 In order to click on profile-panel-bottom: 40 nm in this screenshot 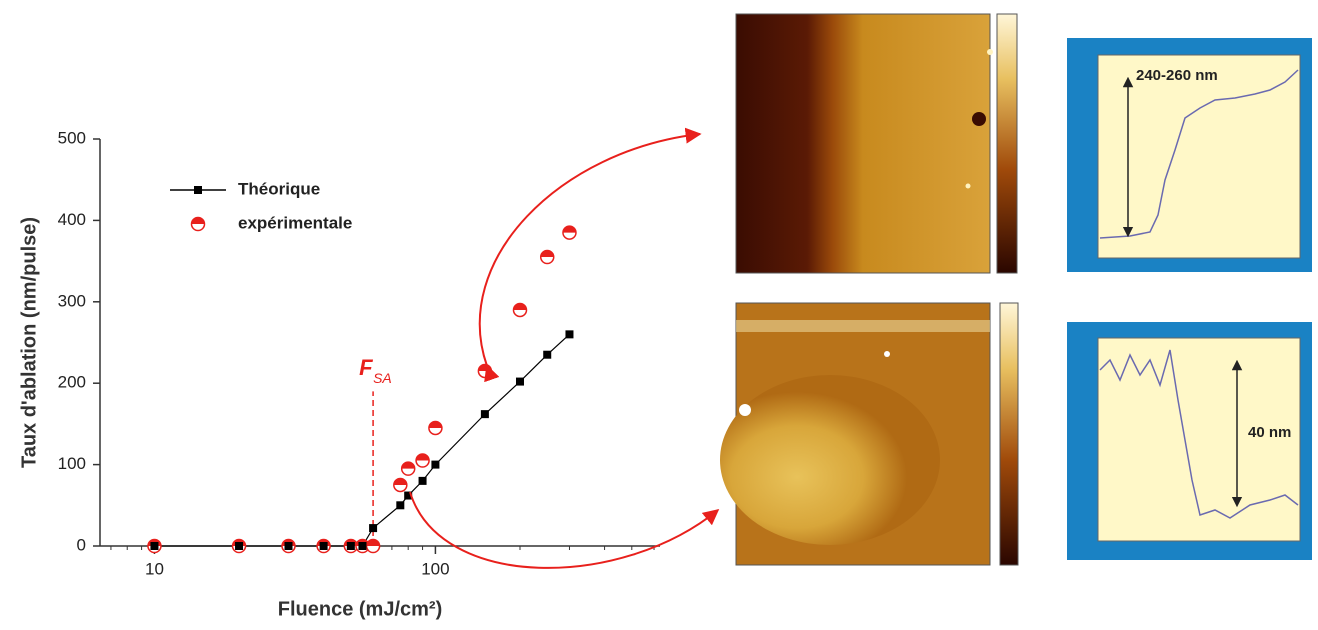, I will do `click(1189, 441)`.